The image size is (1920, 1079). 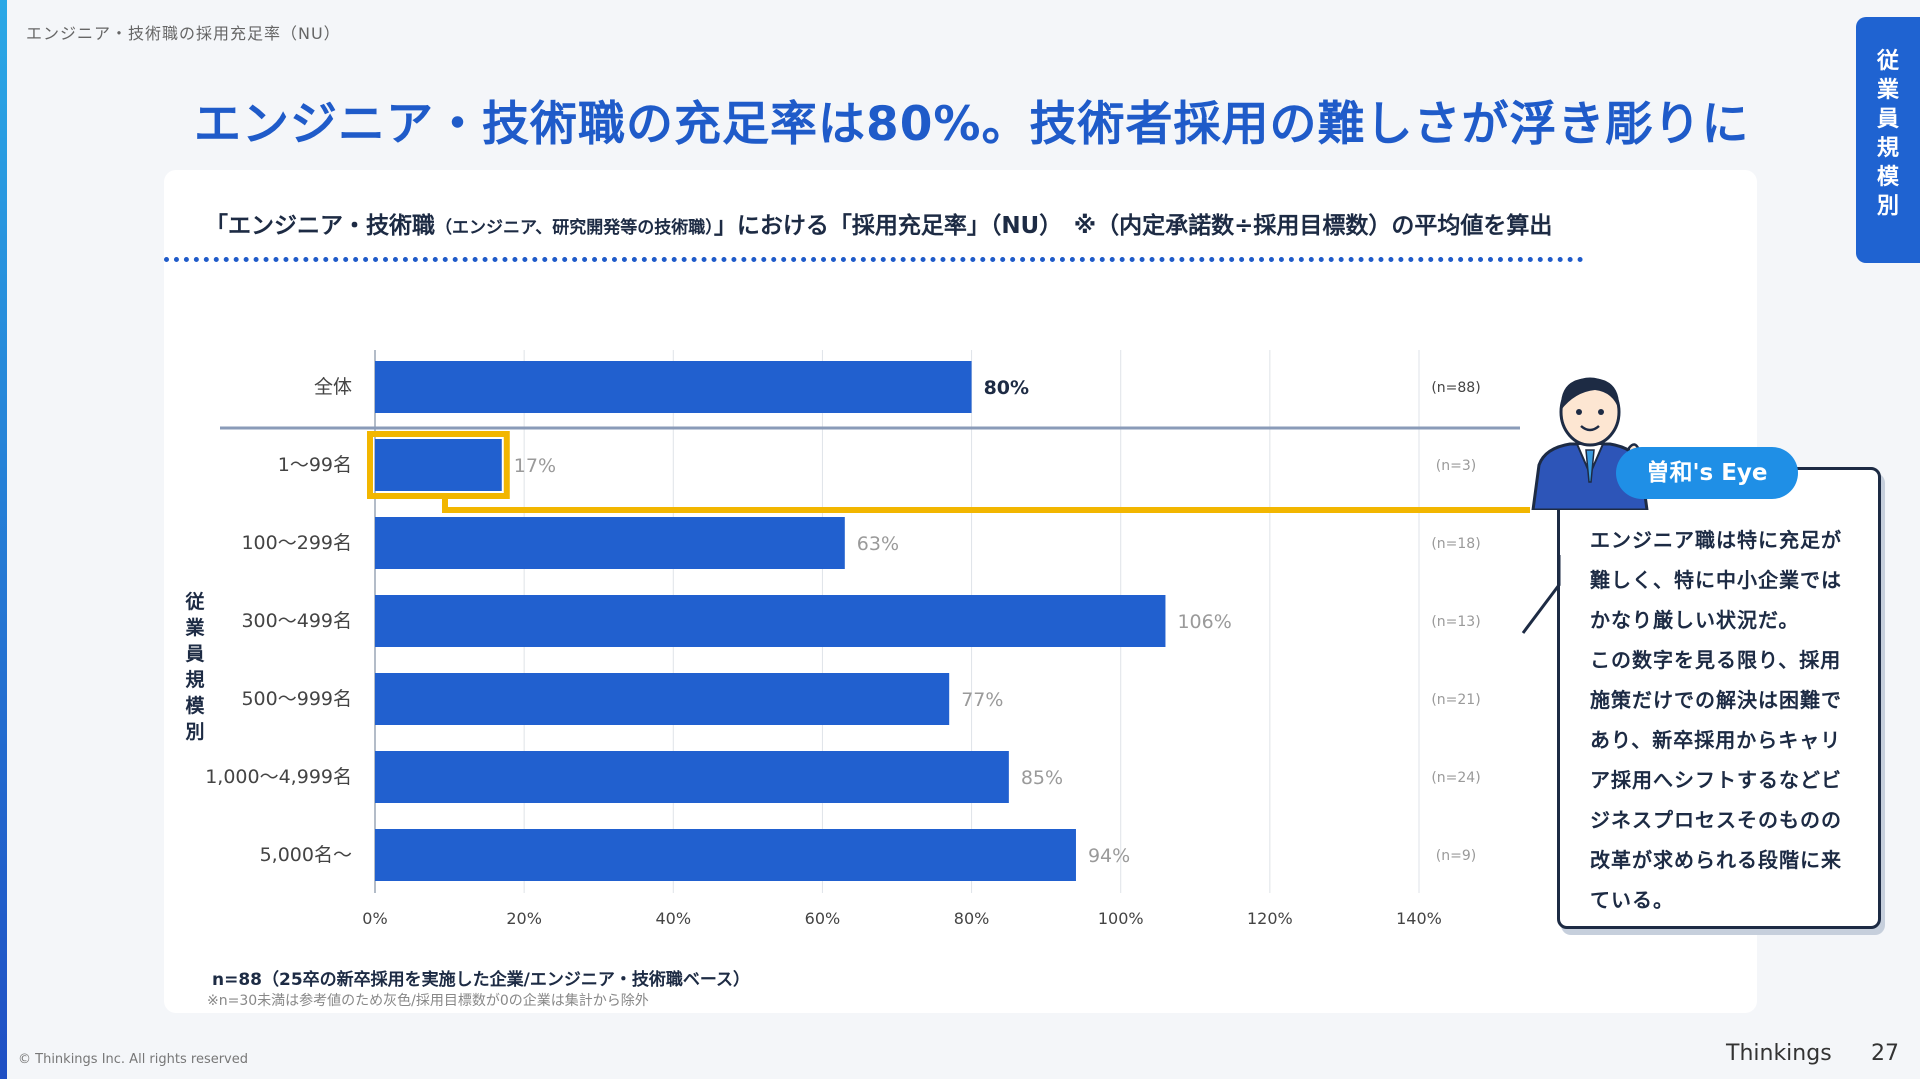 I want to click on commentary-line: この数字を見る限り、採用, so click(x=1716, y=660).